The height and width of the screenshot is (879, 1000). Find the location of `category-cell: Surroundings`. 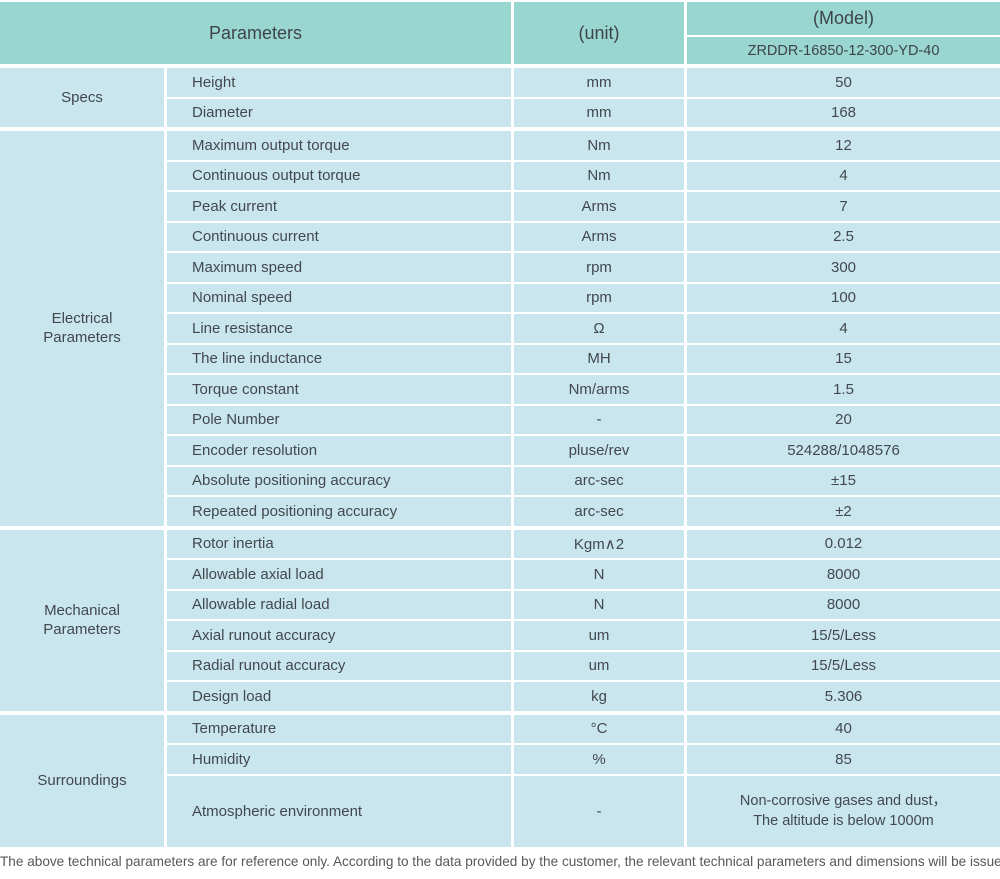

category-cell: Surroundings is located at coordinates (82, 780).